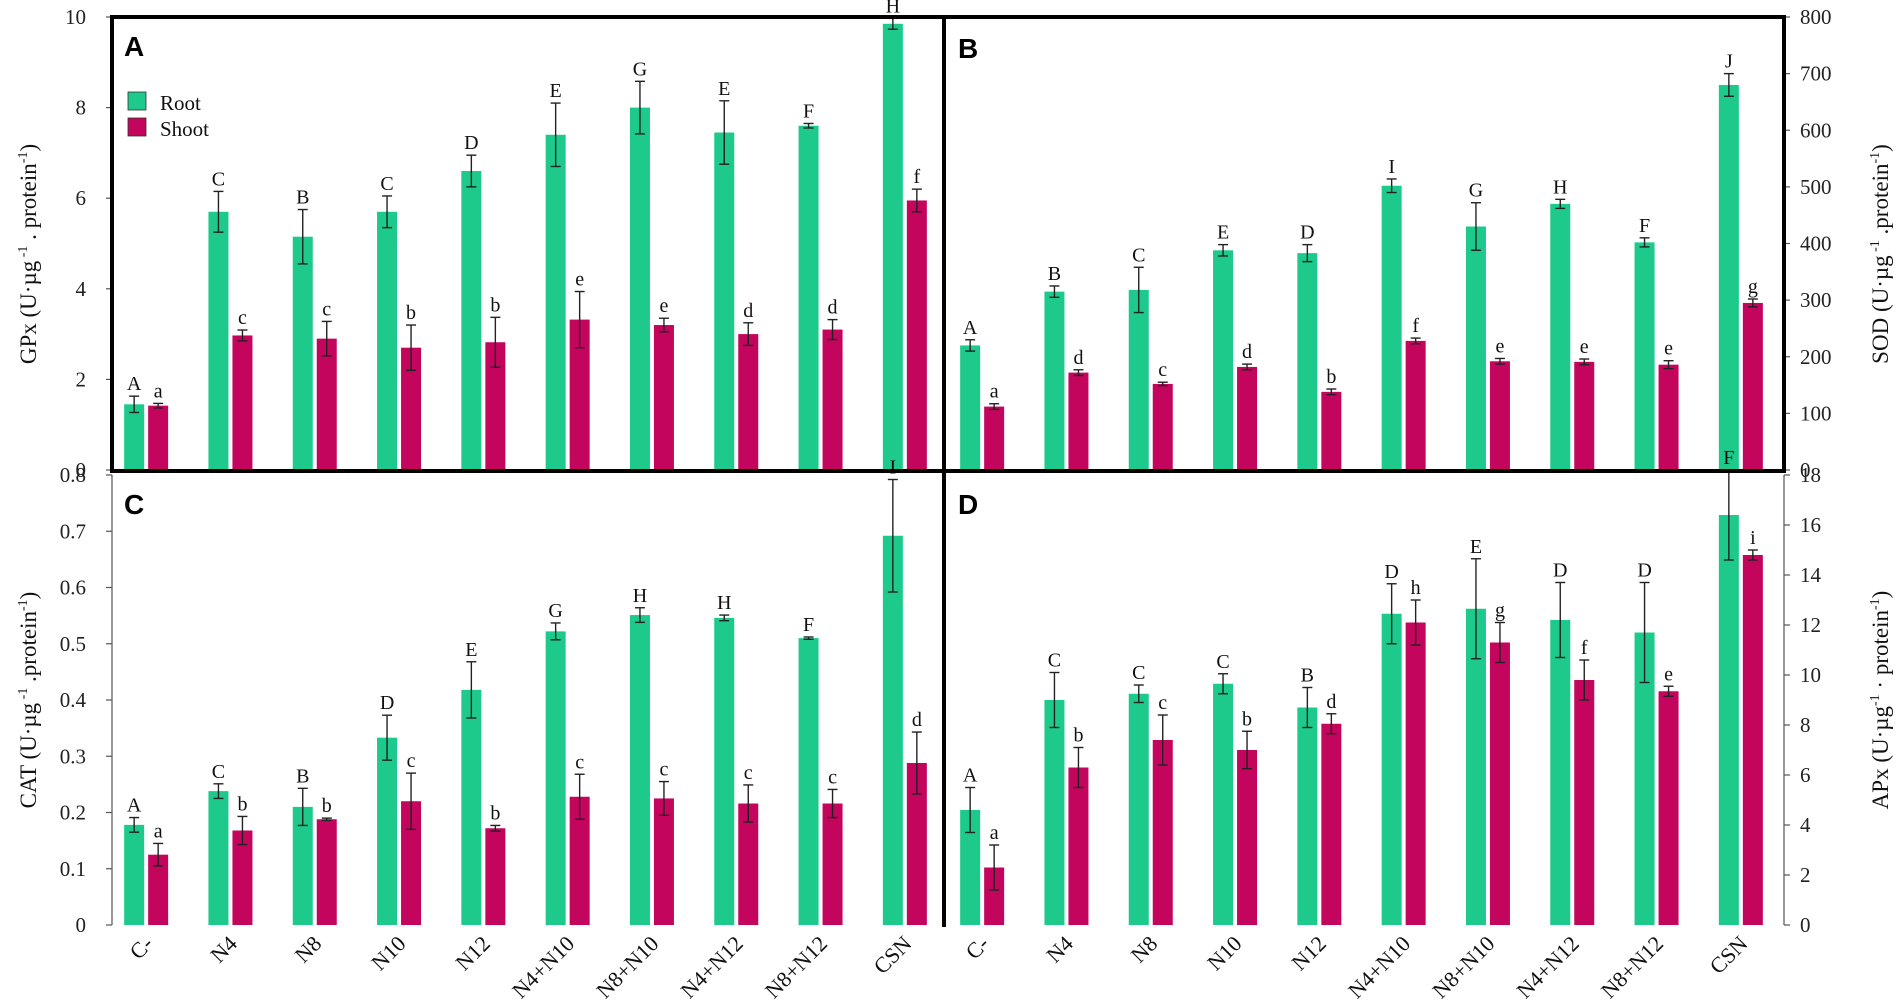 The height and width of the screenshot is (1008, 1904). Describe the element at coordinates (28, 254) in the screenshot. I see `y-axis-title-gpx: GPx (U·µg -1 . protein-1)` at that location.